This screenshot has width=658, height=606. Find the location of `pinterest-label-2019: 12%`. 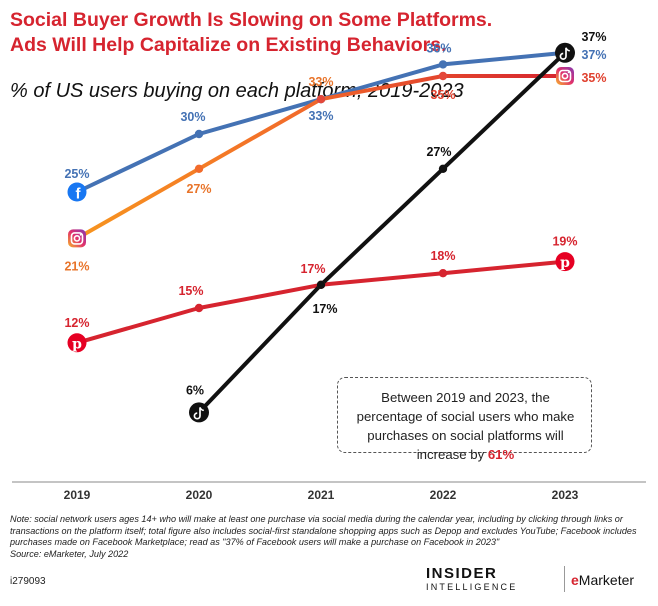

pinterest-label-2019: 12% is located at coordinates (76, 323).